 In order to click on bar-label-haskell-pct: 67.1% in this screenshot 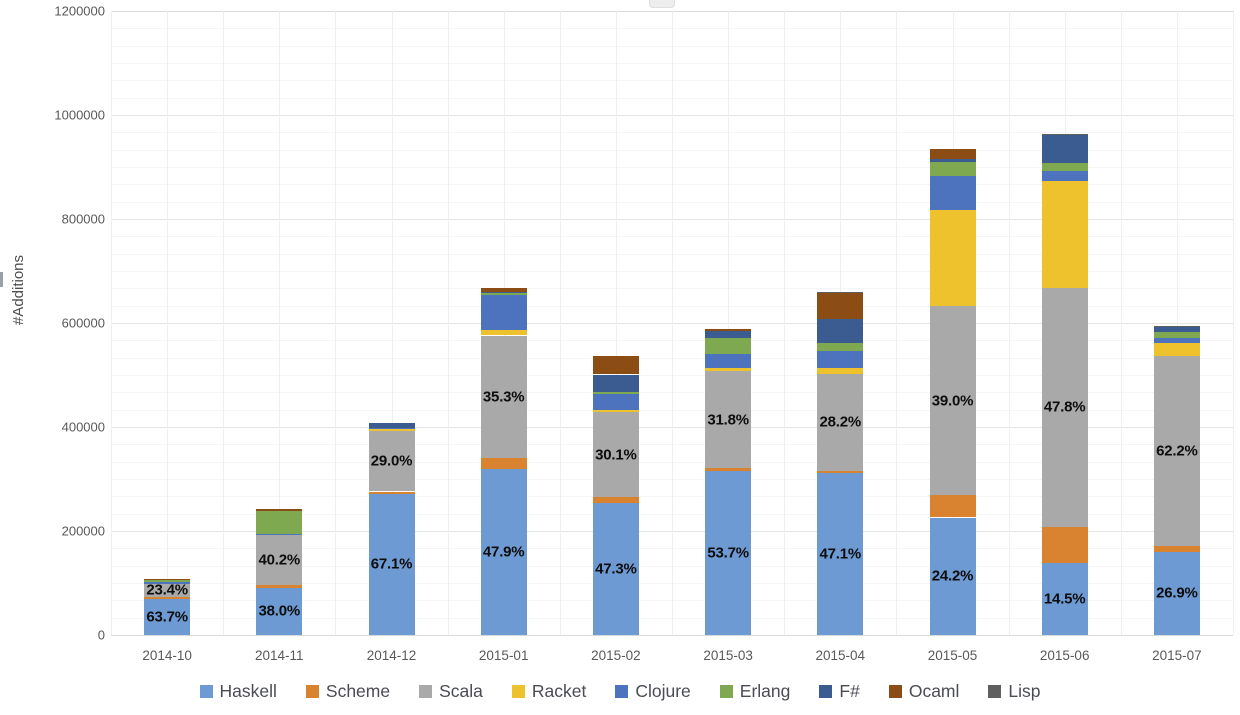, I will do `click(391, 564)`.